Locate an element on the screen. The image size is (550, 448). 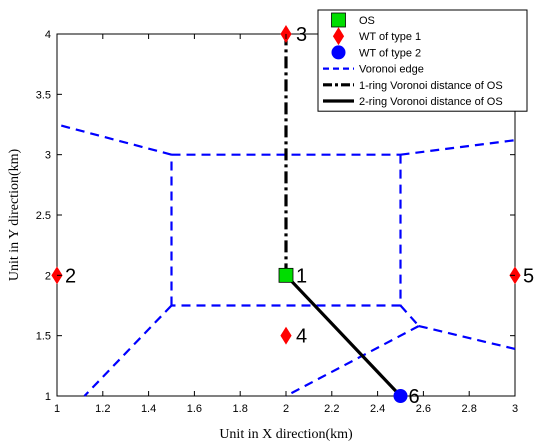
y-tick-label: 2.5 is located at coordinates (43, 216).